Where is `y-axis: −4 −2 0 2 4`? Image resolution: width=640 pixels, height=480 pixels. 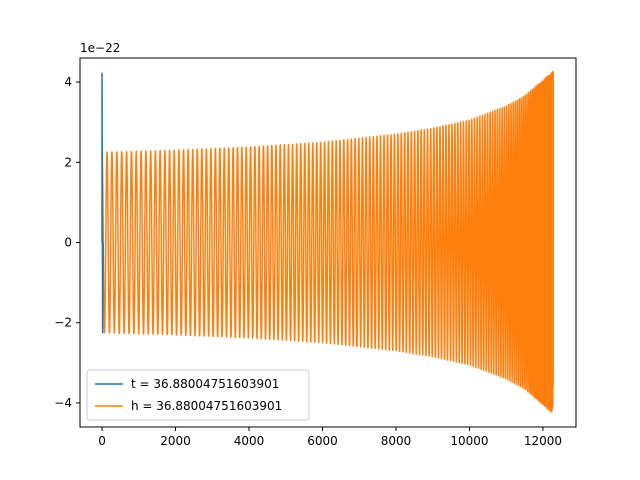 y-axis: −4 −2 0 2 4 is located at coordinates (67, 242).